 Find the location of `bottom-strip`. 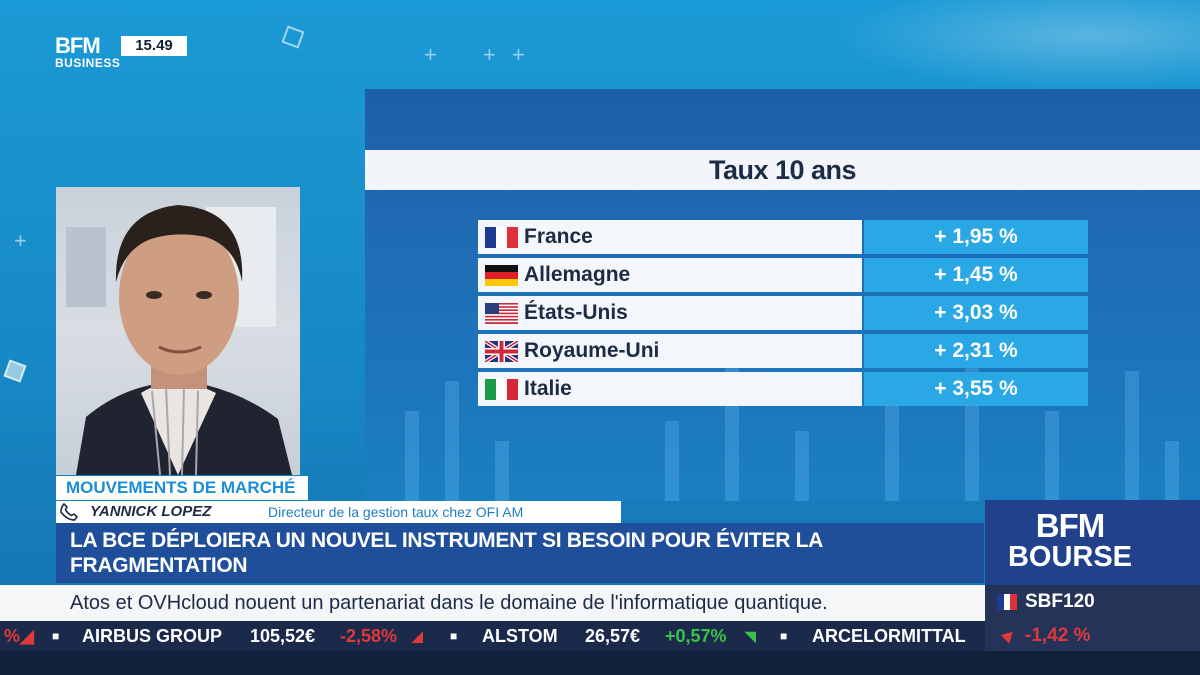

bottom-strip is located at coordinates (600, 663).